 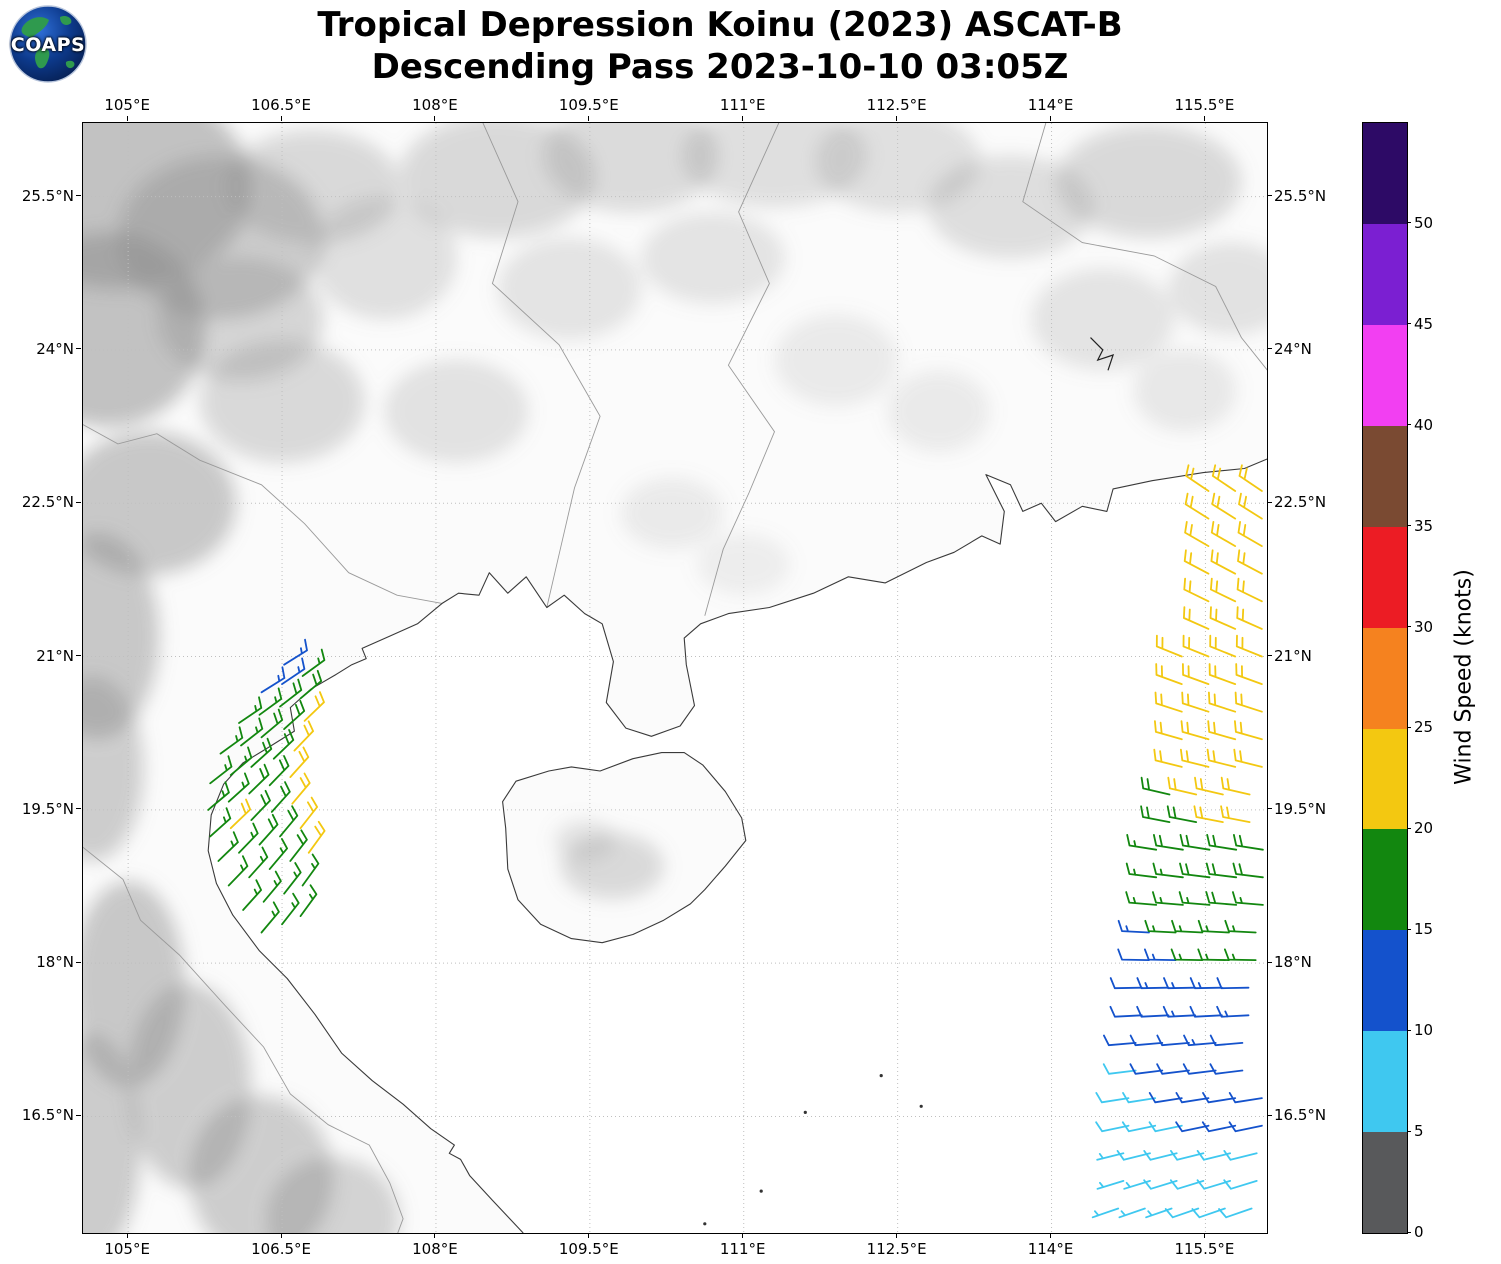 I want to click on y-tick-label-left: 24°N, so click(x=55, y=348).